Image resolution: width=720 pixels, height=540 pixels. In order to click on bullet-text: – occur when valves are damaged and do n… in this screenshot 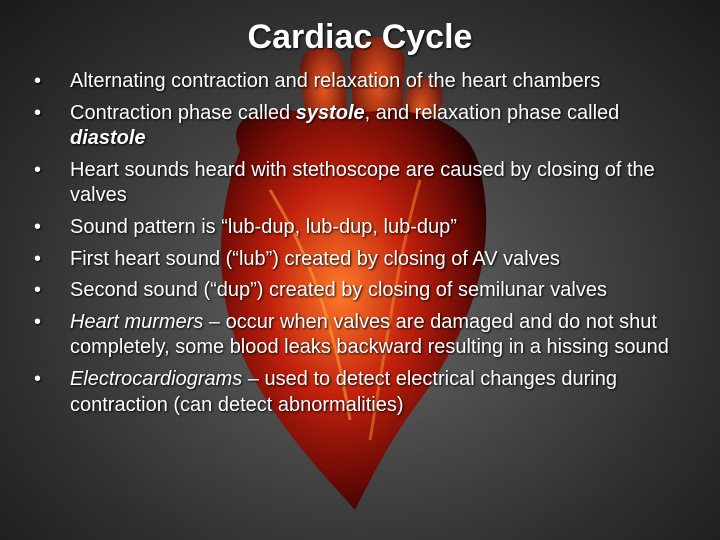, I will do `click(369, 334)`.